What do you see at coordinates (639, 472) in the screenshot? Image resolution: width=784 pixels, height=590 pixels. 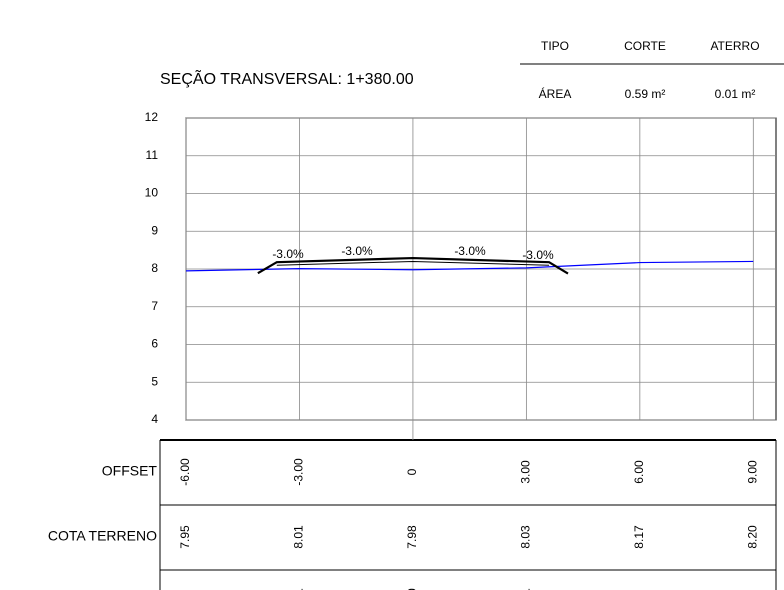 I see `offset-label: 6.00` at bounding box center [639, 472].